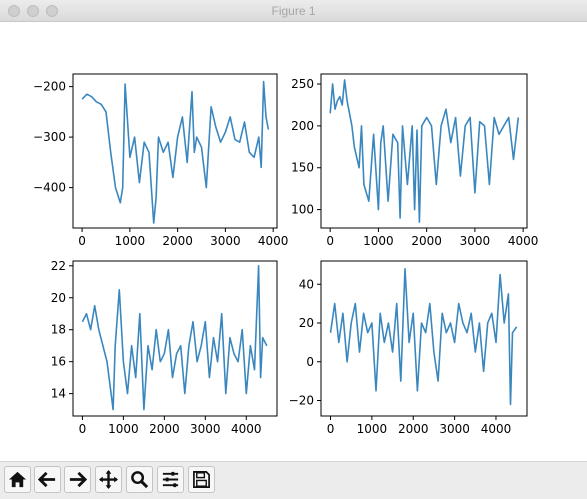 Image resolution: width=587 pixels, height=499 pixels. I want to click on pan-icon, so click(108, 479).